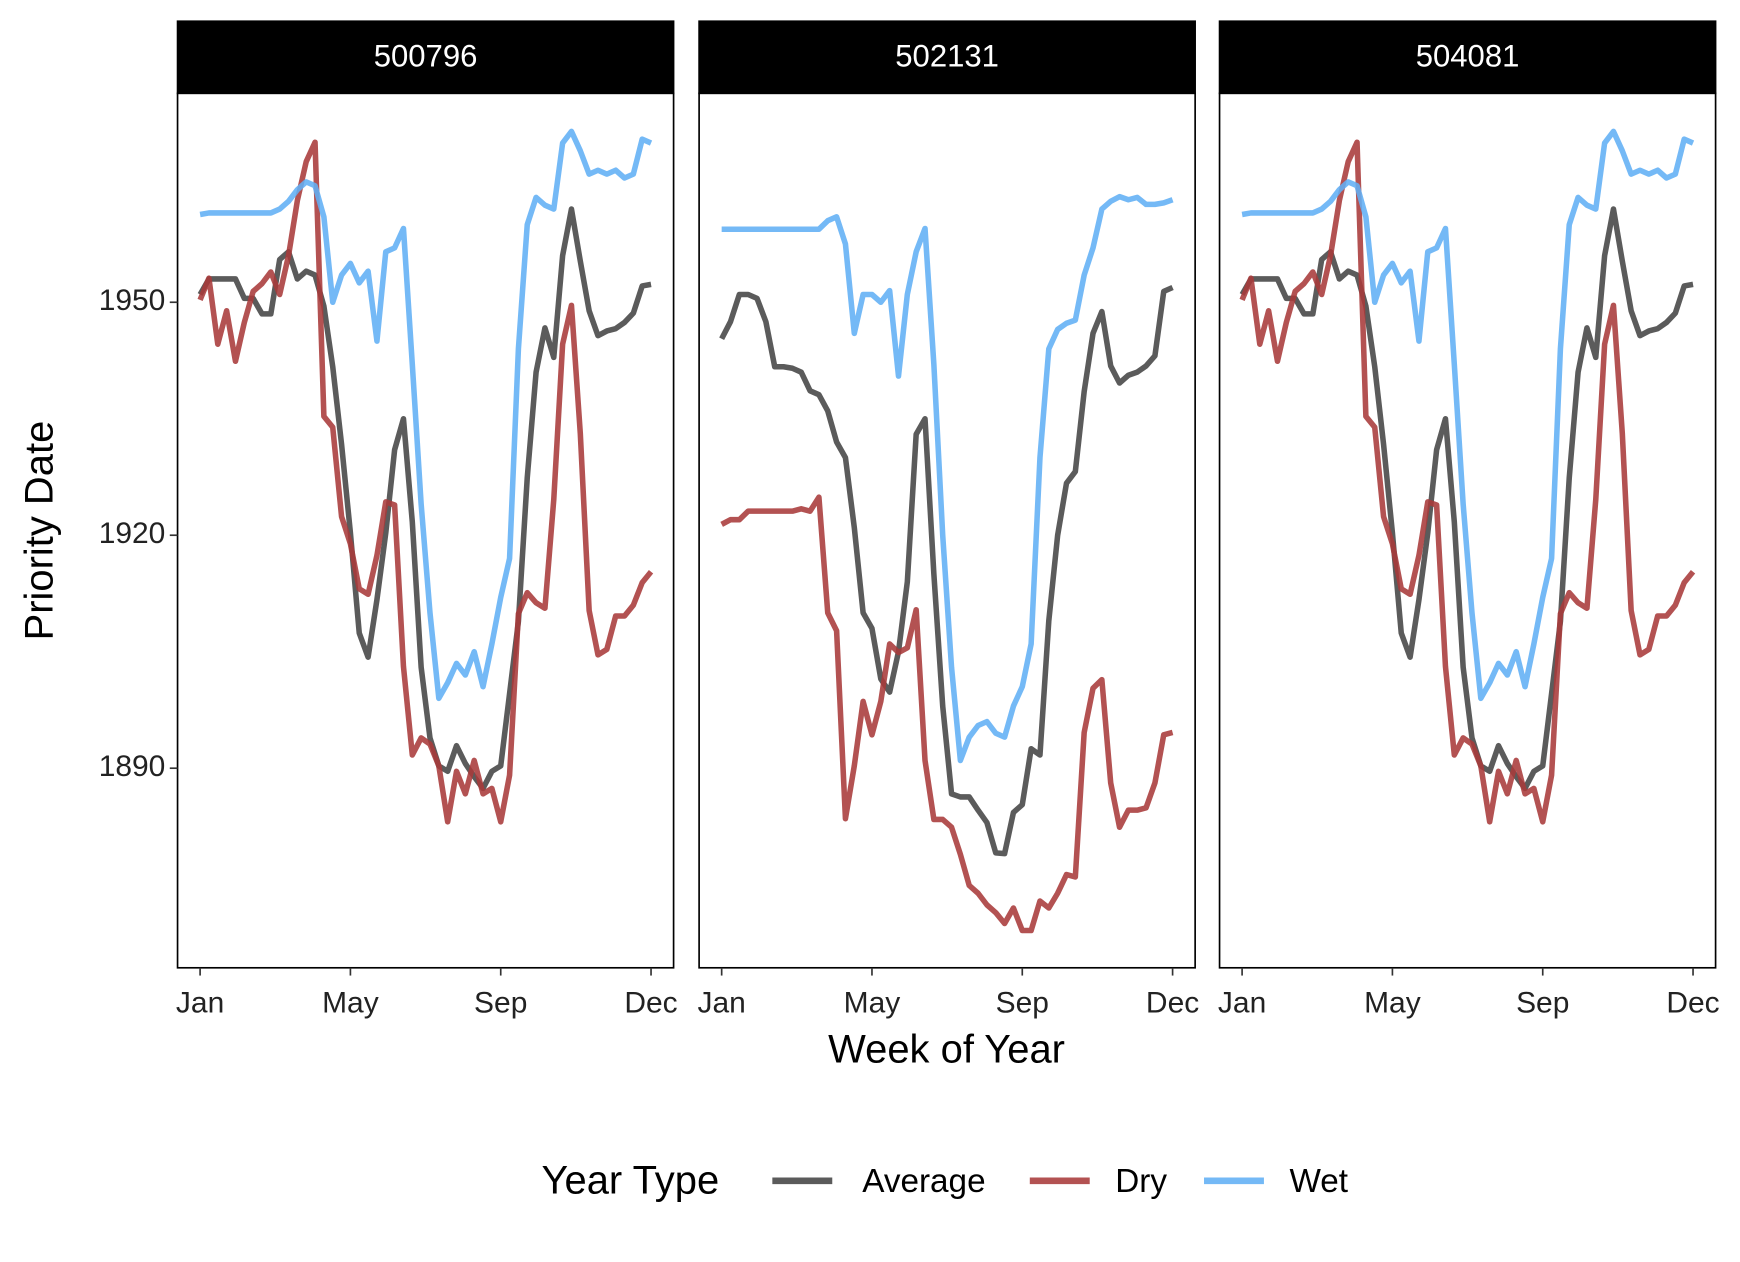 The height and width of the screenshot is (1262, 1740). What do you see at coordinates (1141, 1181) in the screenshot?
I see `legend-label: Dry` at bounding box center [1141, 1181].